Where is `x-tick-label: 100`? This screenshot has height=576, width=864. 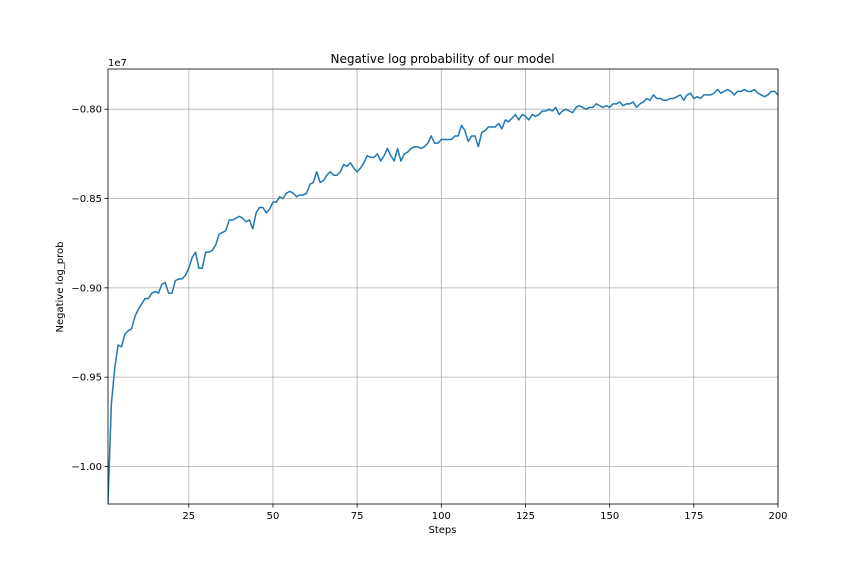
x-tick-label: 100 is located at coordinates (441, 516).